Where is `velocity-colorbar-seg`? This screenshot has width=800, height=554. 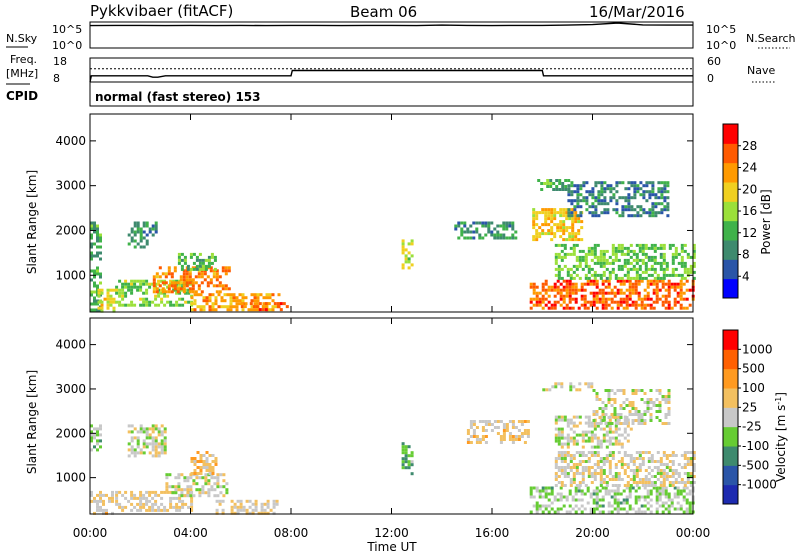
velocity-colorbar-seg is located at coordinates (730, 417).